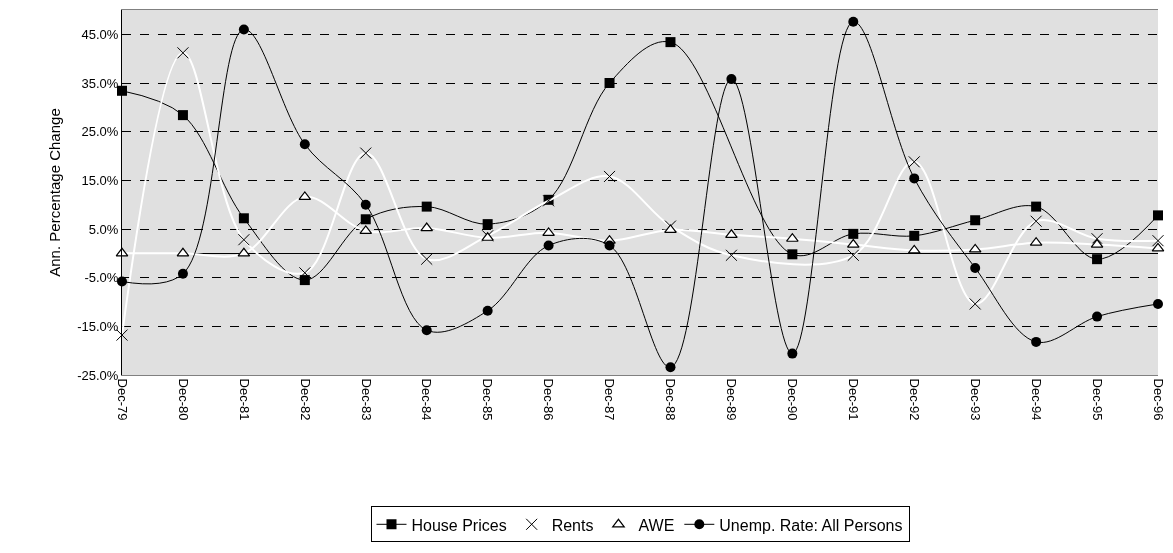 Image resolution: width=1173 pixels, height=553 pixels. I want to click on x-tick-label: Dec-85, so click(488, 399).